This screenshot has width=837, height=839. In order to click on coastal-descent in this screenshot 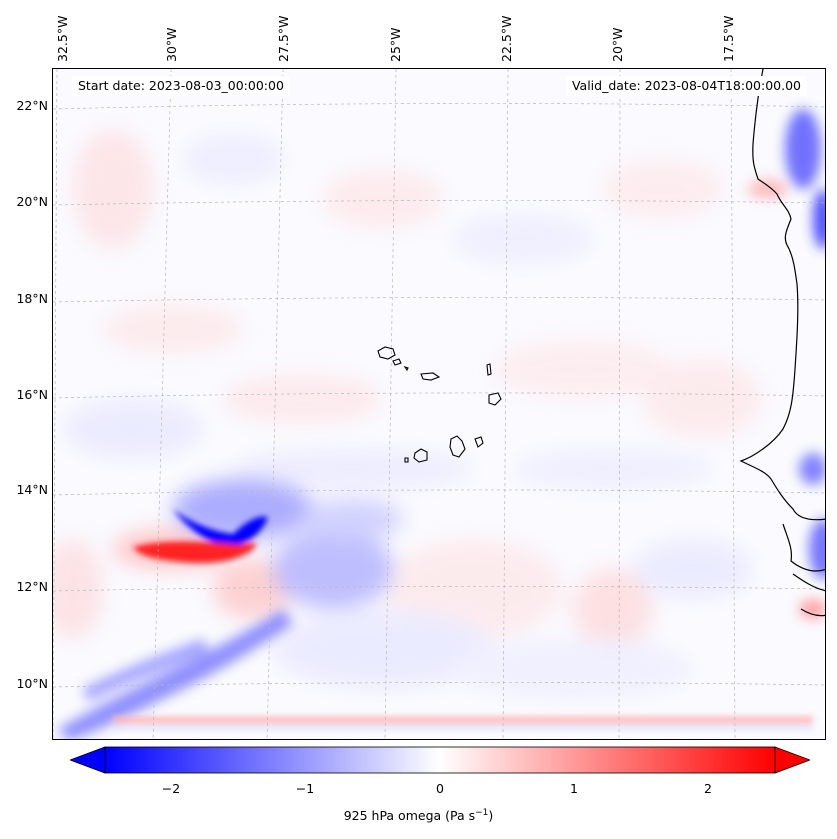, I will do `click(786, 399)`.